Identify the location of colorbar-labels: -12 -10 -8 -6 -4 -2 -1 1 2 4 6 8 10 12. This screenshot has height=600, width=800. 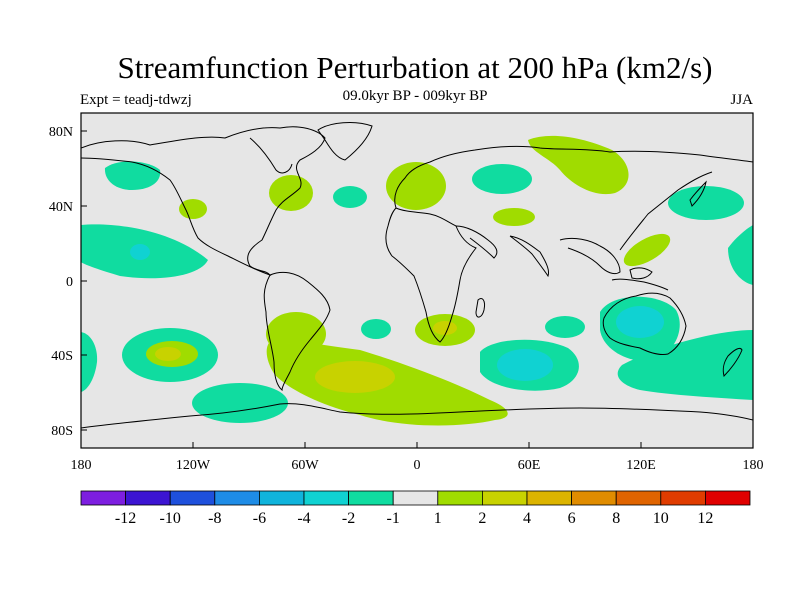
(414, 518).